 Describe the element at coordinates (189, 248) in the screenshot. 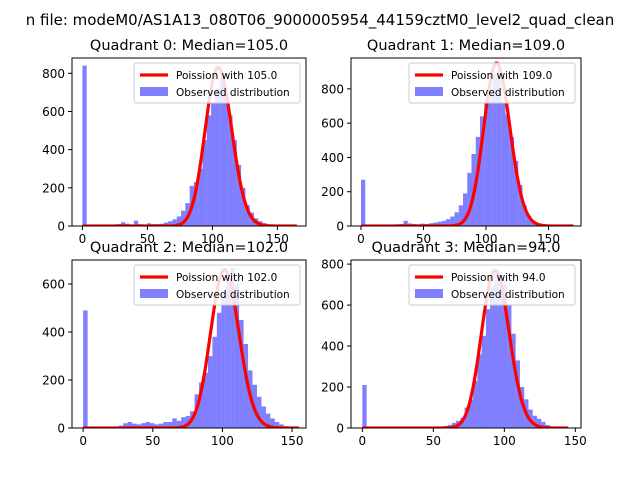

I see `subplot-title: Quadrant 2: Median=102.0` at that location.